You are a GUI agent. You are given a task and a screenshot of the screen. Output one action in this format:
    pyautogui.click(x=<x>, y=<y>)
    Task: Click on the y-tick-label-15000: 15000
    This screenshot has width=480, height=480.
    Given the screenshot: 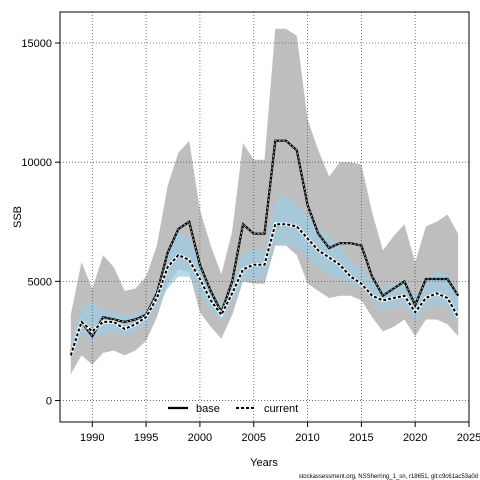 What is the action you would take?
    pyautogui.click(x=36, y=44)
    